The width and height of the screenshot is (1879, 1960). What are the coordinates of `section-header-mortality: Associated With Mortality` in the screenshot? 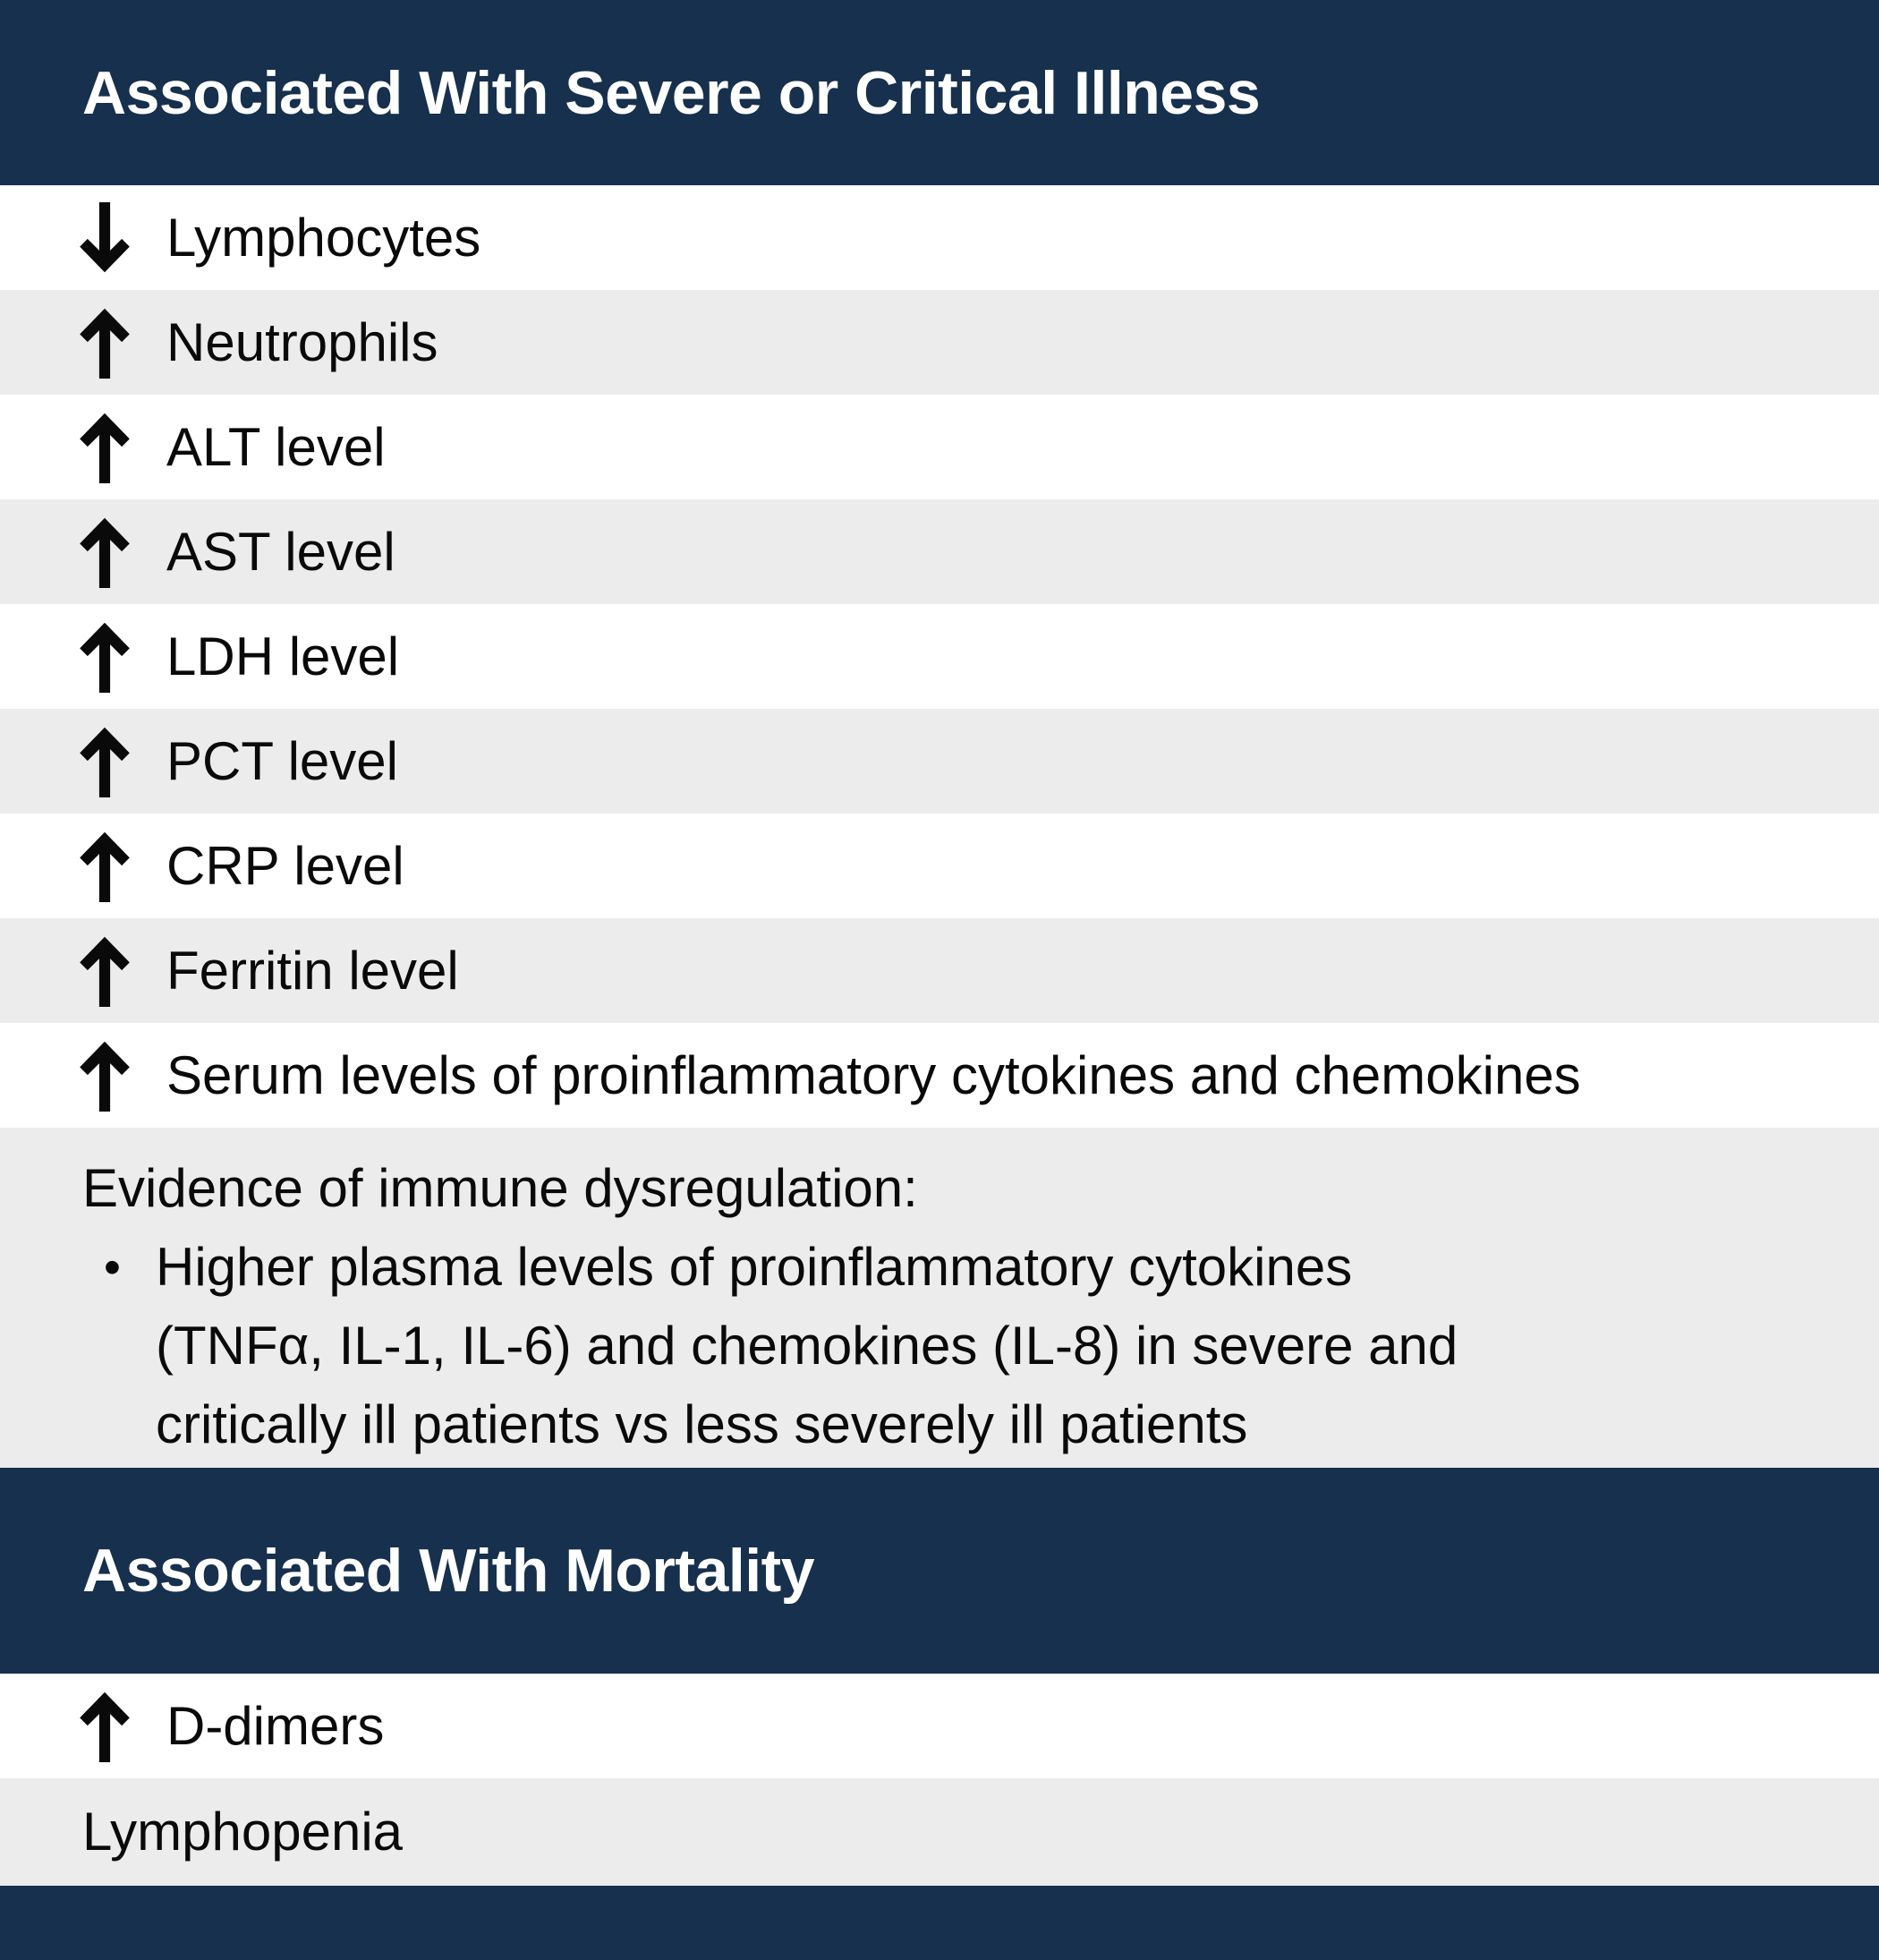 It's located at (939, 1571).